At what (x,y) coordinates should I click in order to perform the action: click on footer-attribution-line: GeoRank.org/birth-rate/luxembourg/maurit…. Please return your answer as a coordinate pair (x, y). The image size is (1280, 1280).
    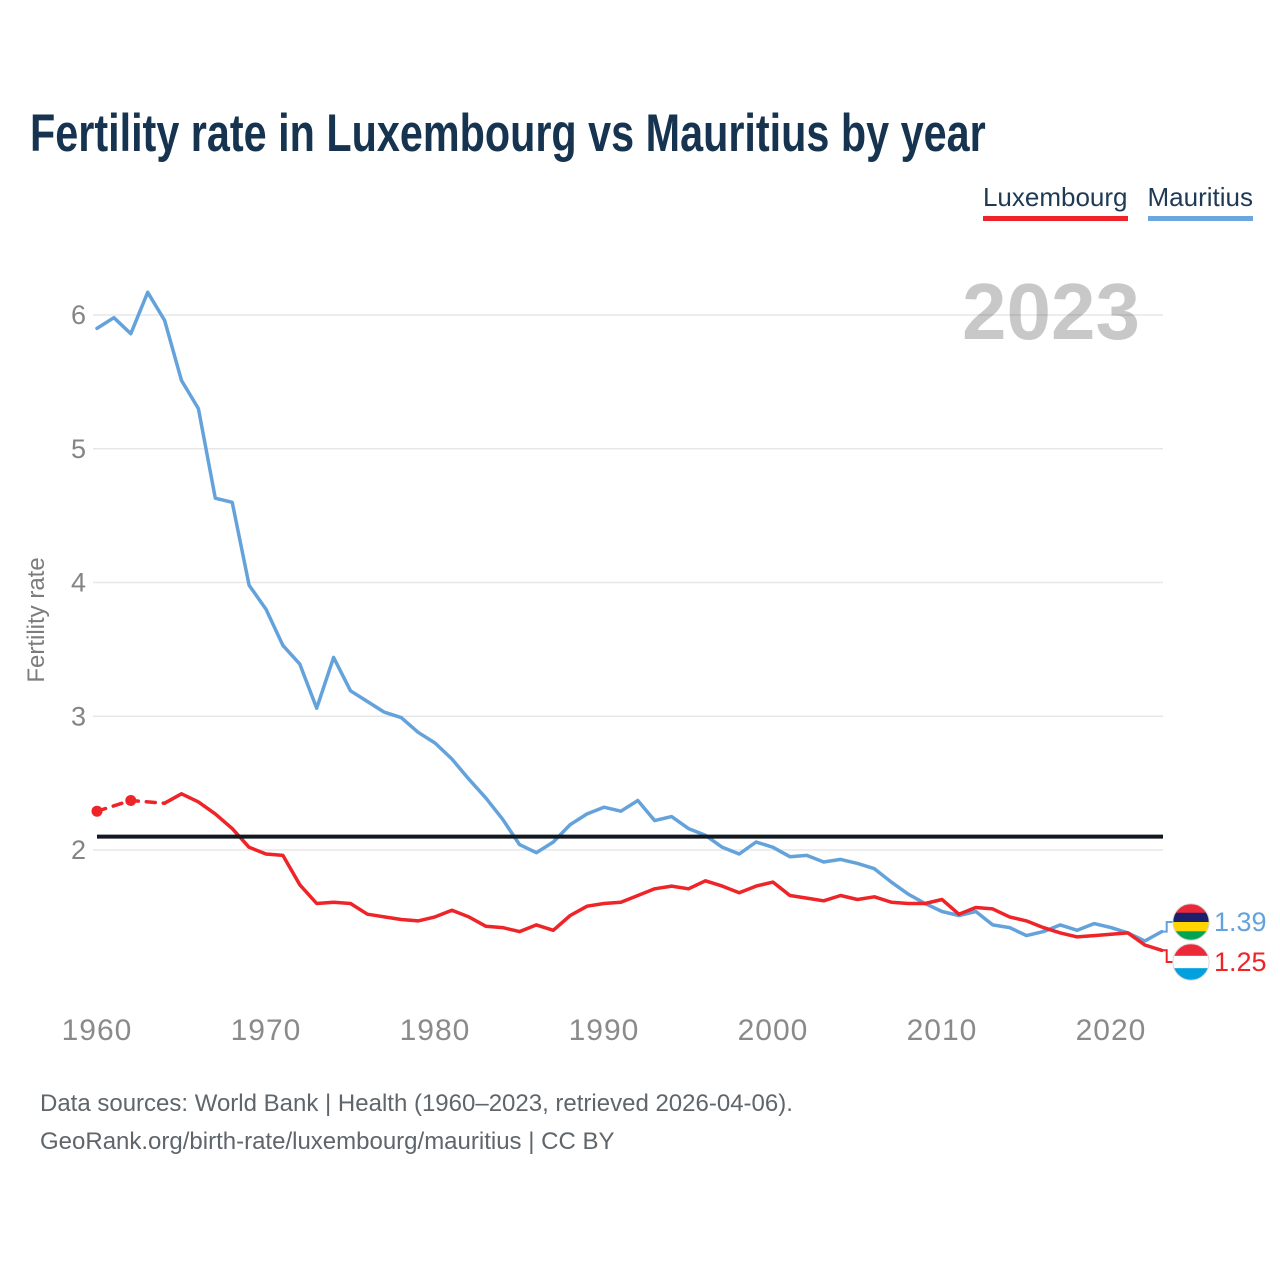
    Looking at the image, I should click on (327, 1141).